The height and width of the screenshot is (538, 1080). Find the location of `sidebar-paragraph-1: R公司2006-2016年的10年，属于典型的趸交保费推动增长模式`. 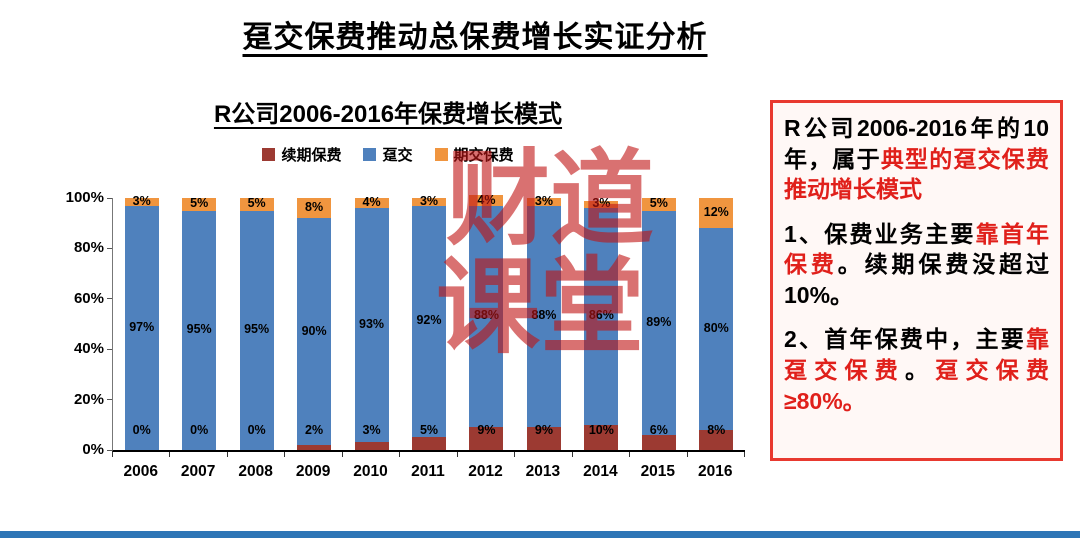

sidebar-paragraph-1: R公司2006-2016年的10年，属于典型的趸交保费推动增长模式 is located at coordinates (916, 159).